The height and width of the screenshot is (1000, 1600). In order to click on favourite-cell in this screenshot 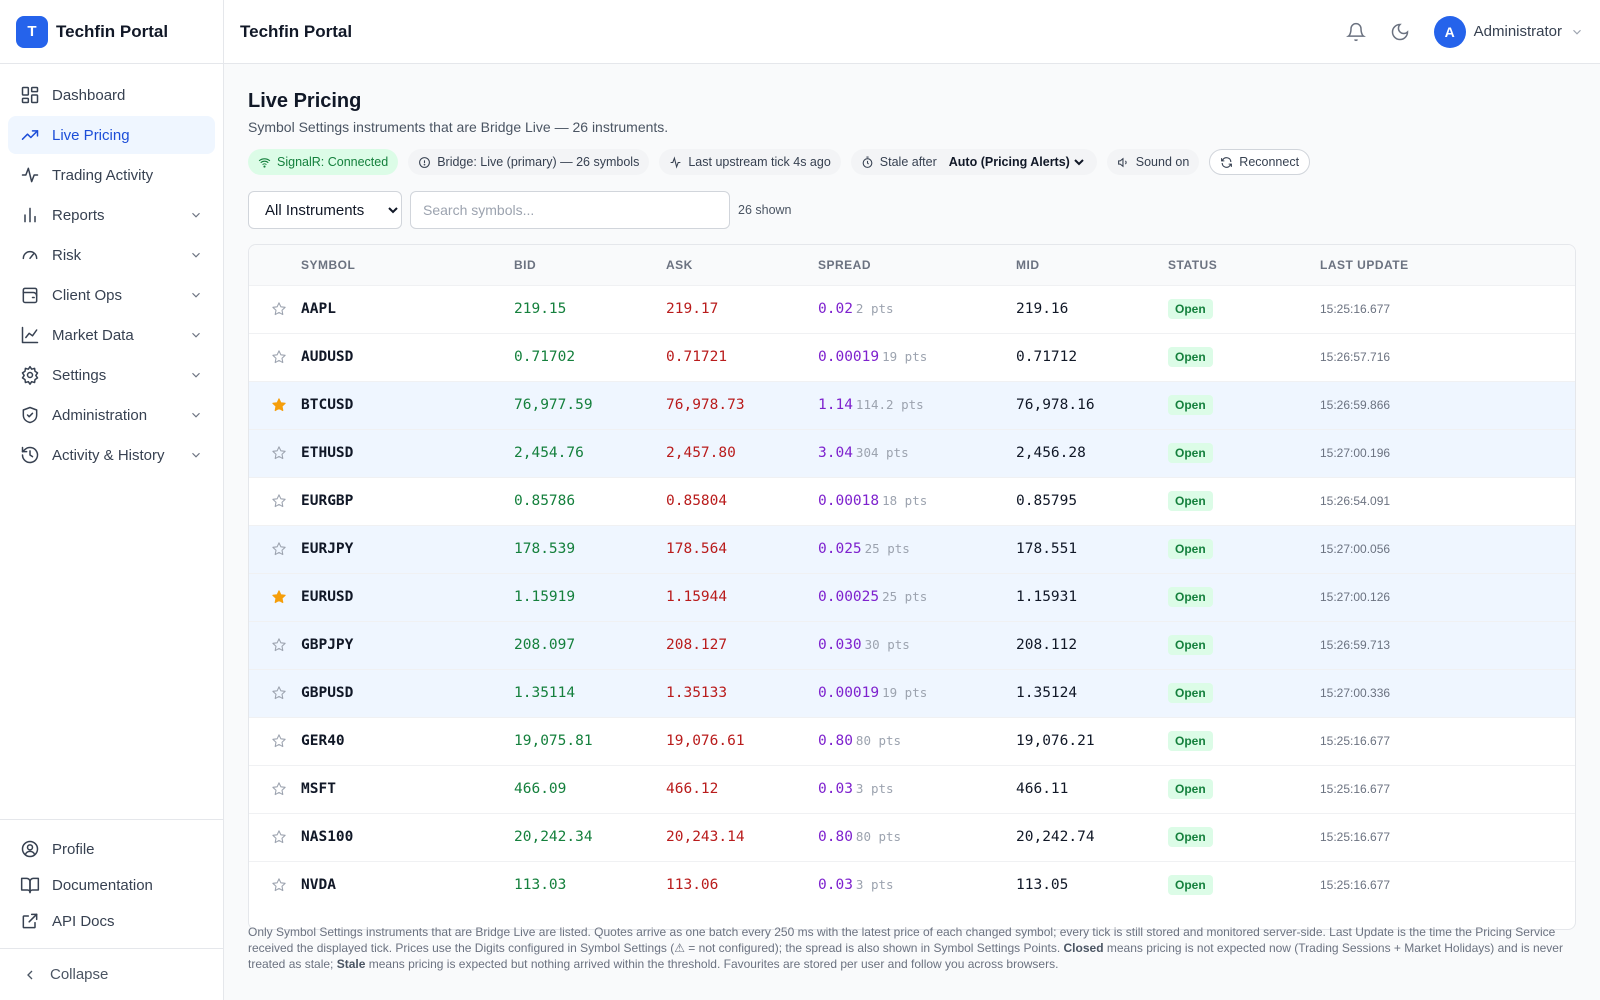, I will do `click(275, 884)`.